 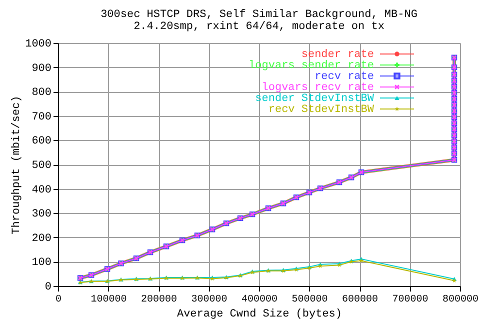 I want to click on legend-label: recv rate, so click(x=344, y=77).